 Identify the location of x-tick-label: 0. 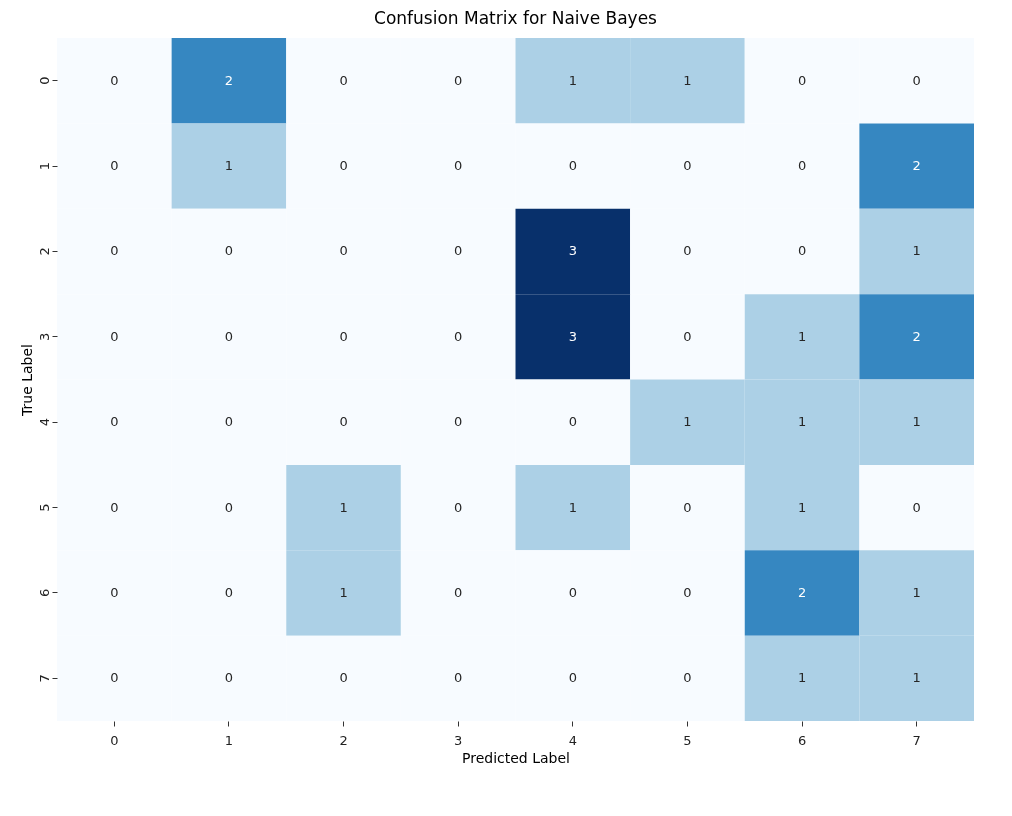
(114, 740).